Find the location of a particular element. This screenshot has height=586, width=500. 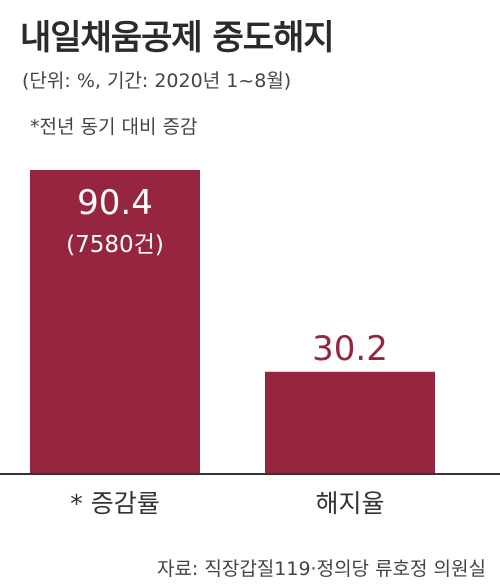

chart-note: *전년 동기 대비 증감 is located at coordinates (114, 127).